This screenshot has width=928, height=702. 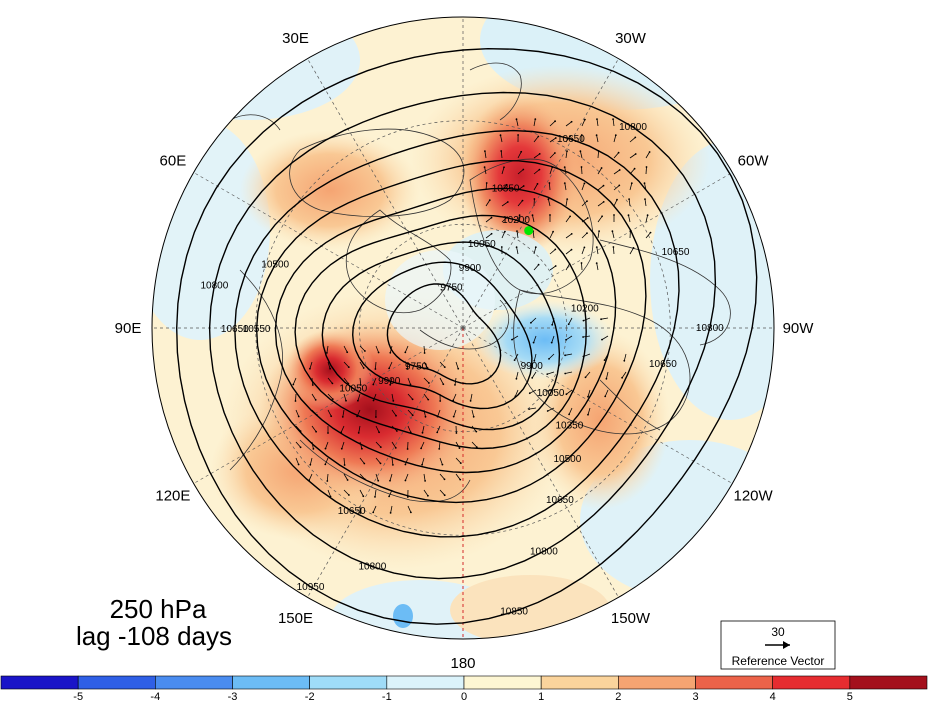 I want to click on contour-label: 10050, so click(x=551, y=393).